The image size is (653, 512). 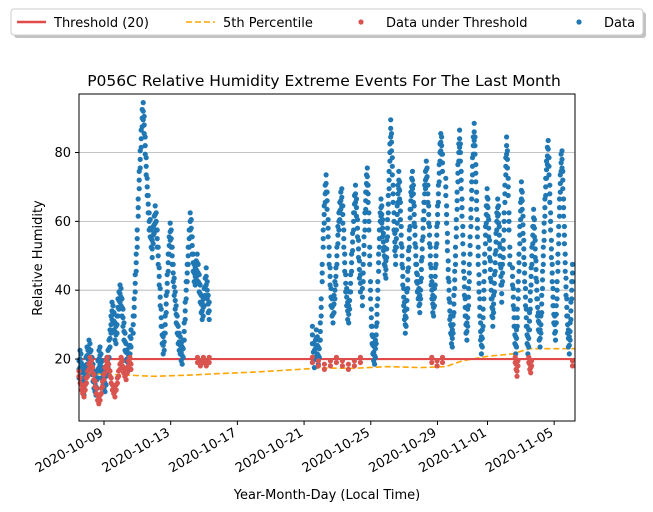 I want to click on y-tick-label: 20, so click(x=62, y=360).